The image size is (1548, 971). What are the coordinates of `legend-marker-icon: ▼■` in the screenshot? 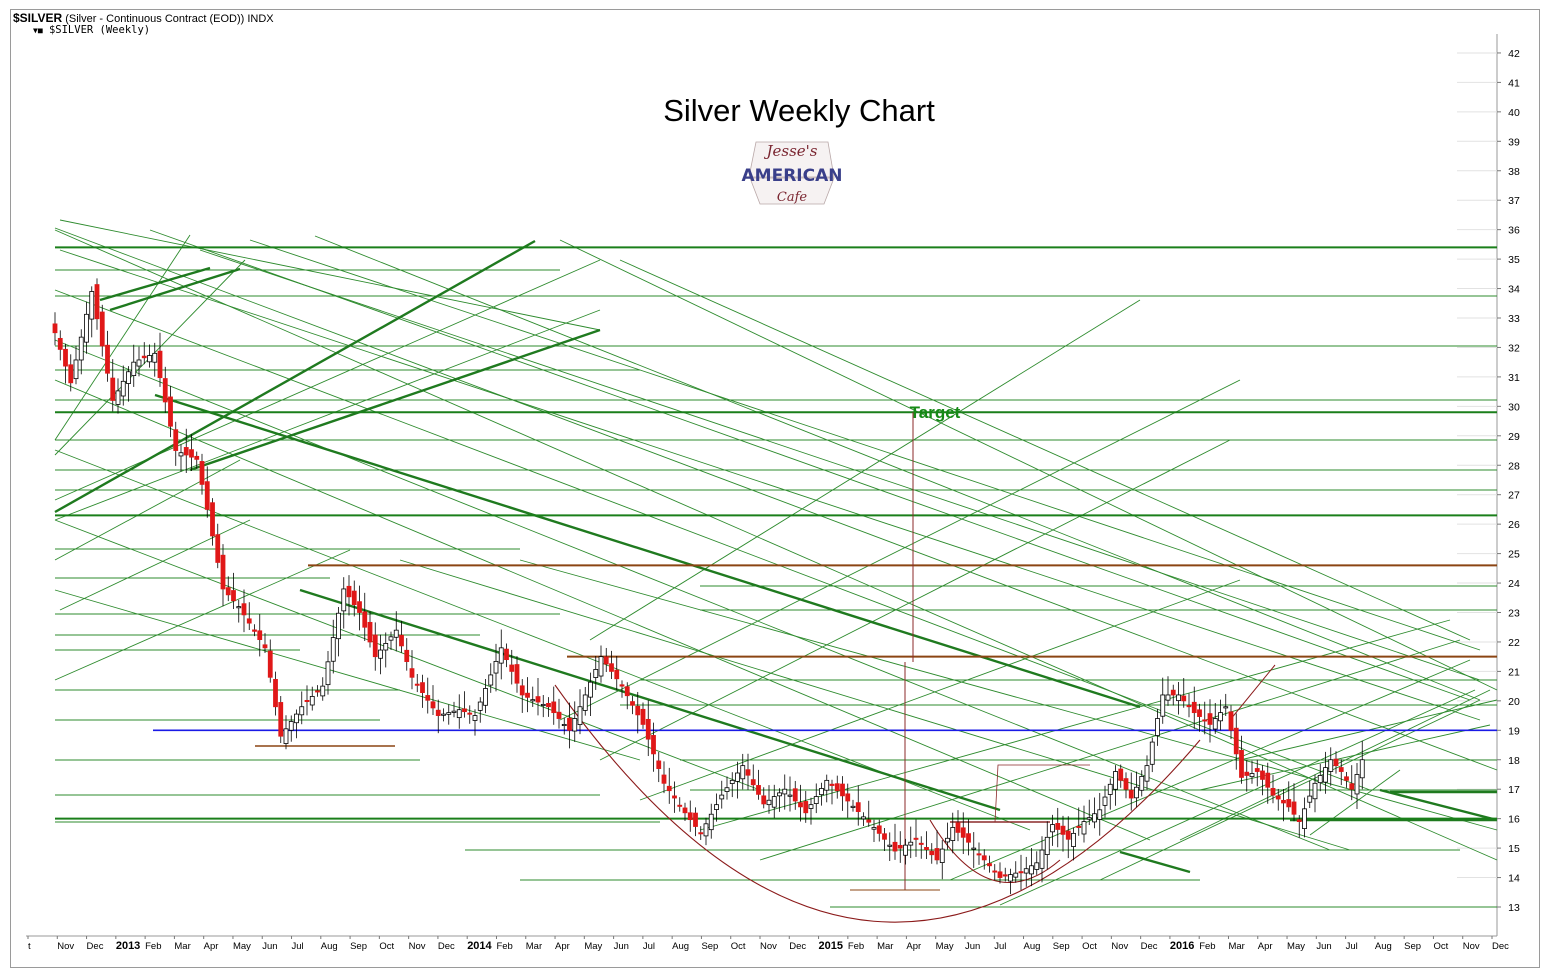 It's located at (38, 30).